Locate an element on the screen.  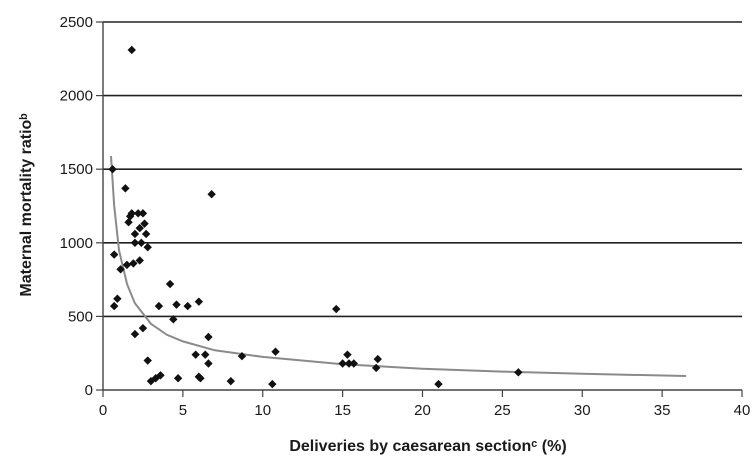
x-tick-label: 40 is located at coordinates (742, 410).